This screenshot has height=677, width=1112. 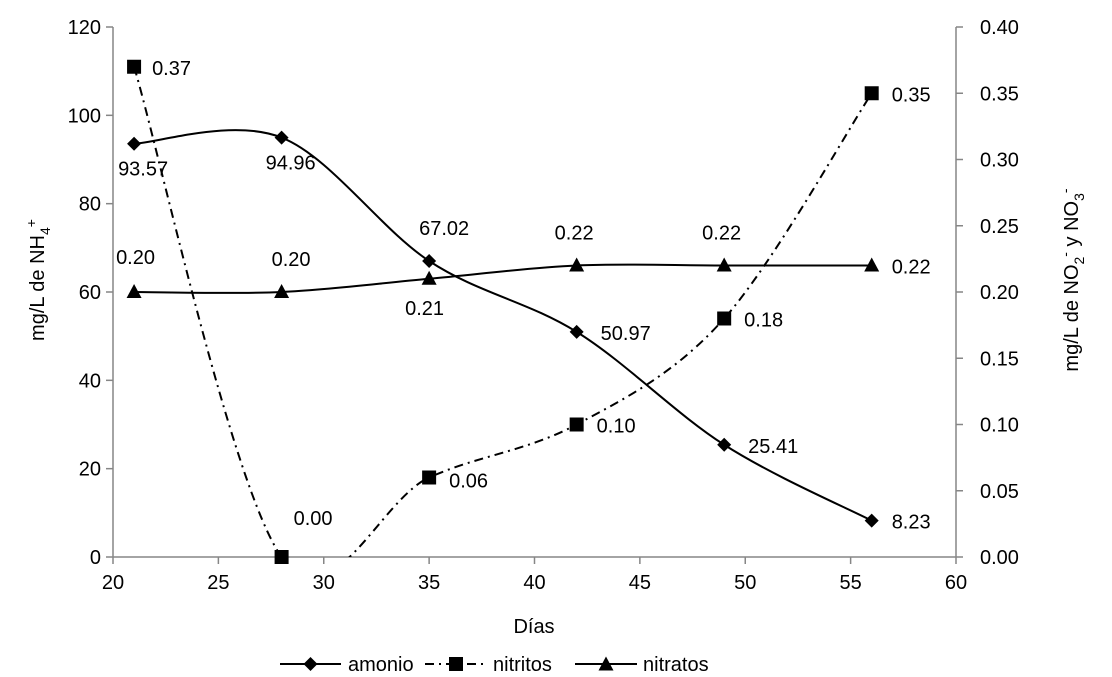 What do you see at coordinates (381, 665) in the screenshot?
I see `legend-label-amonio: amonio` at bounding box center [381, 665].